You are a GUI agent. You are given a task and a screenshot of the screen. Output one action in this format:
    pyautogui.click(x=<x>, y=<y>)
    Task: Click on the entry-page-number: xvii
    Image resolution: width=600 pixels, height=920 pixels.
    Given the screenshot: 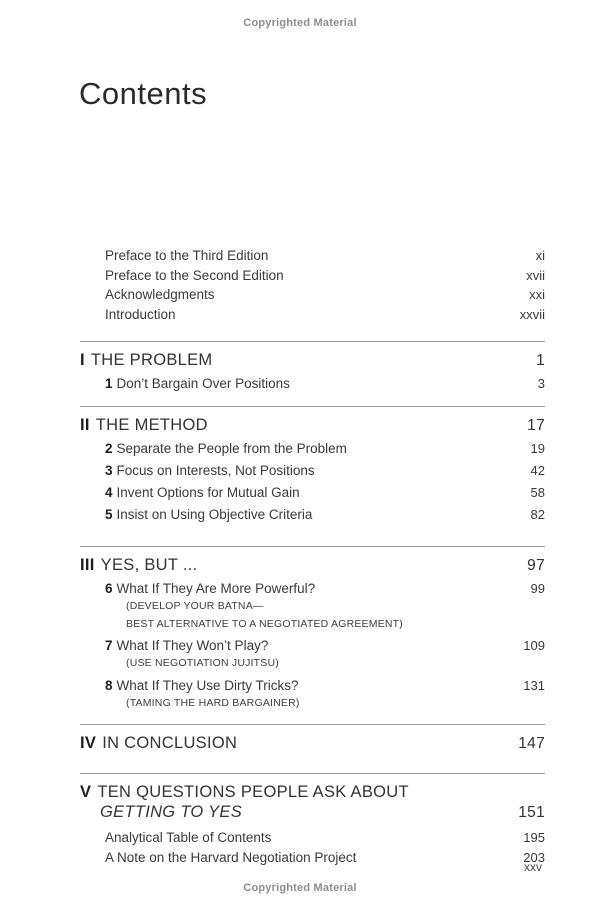 What is the action you would take?
    pyautogui.click(x=535, y=275)
    